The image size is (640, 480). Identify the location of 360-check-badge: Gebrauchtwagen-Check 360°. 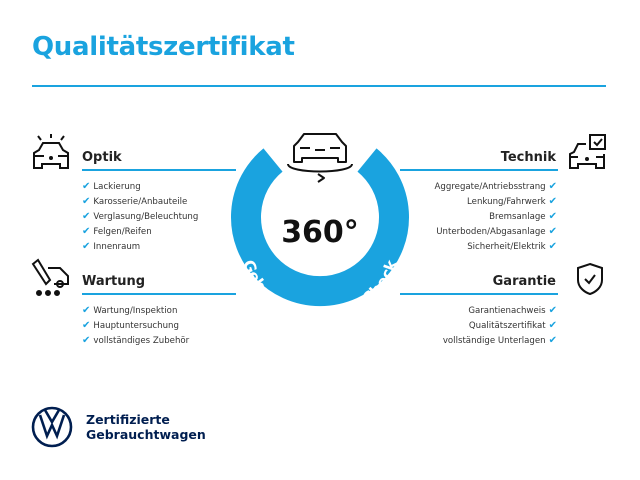
(320, 226).